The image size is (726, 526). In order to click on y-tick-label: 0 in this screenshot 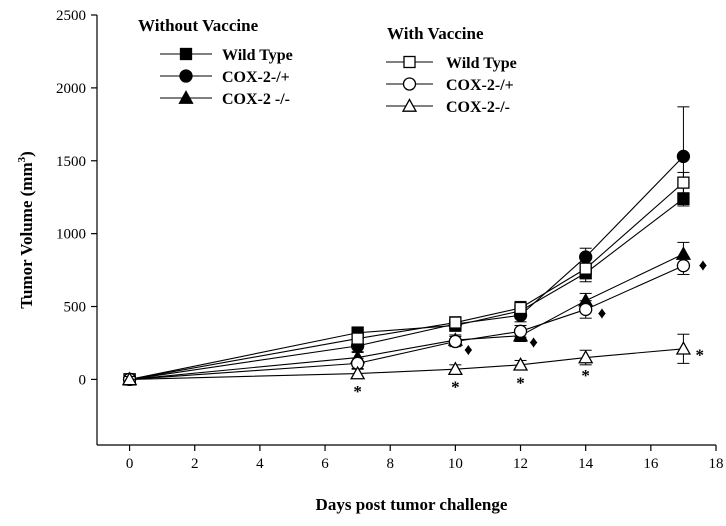, I will do `click(83, 380)`.